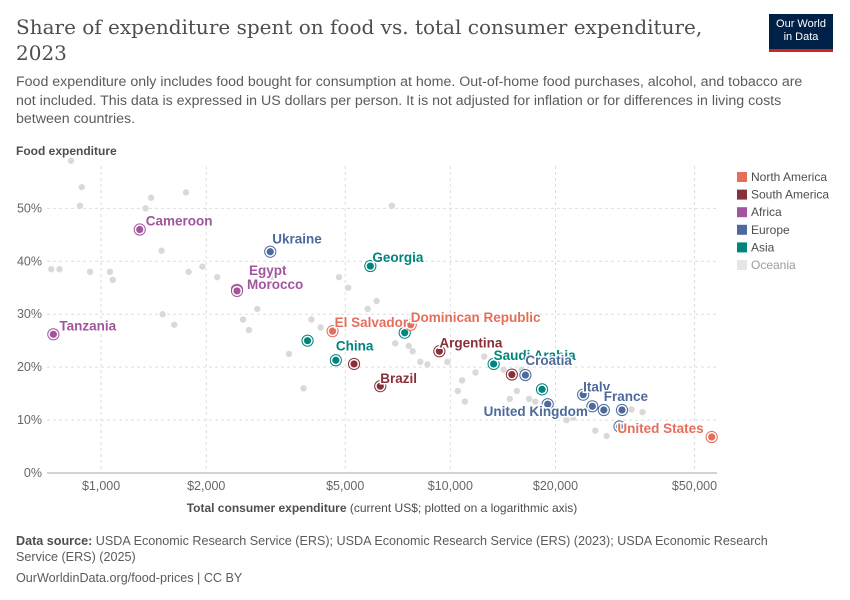 This screenshot has width=850, height=600. I want to click on x-tick-label: $1,000, so click(101, 486).